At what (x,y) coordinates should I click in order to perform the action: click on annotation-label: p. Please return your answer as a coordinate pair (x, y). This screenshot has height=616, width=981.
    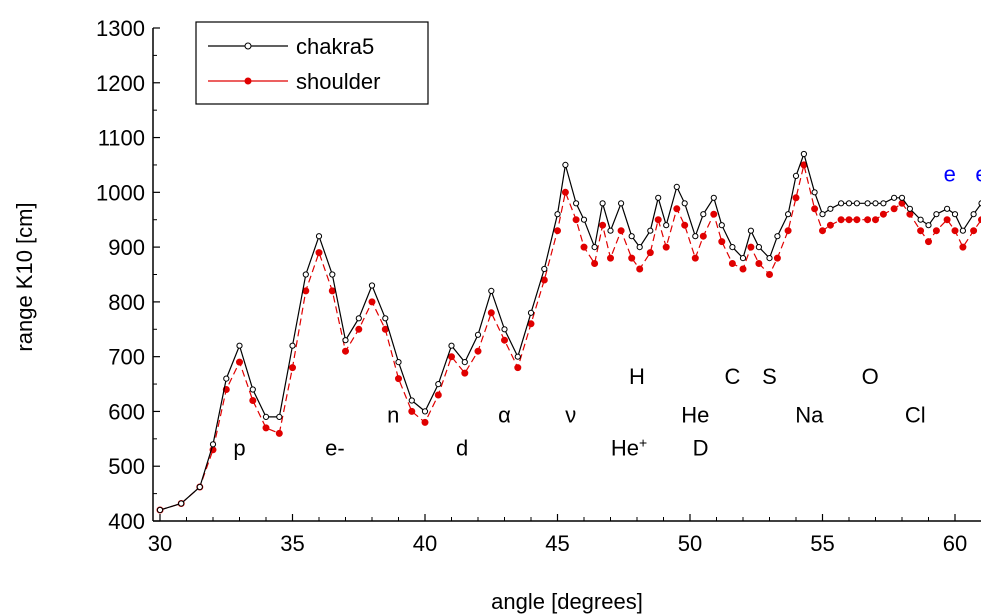
    Looking at the image, I should click on (239, 447).